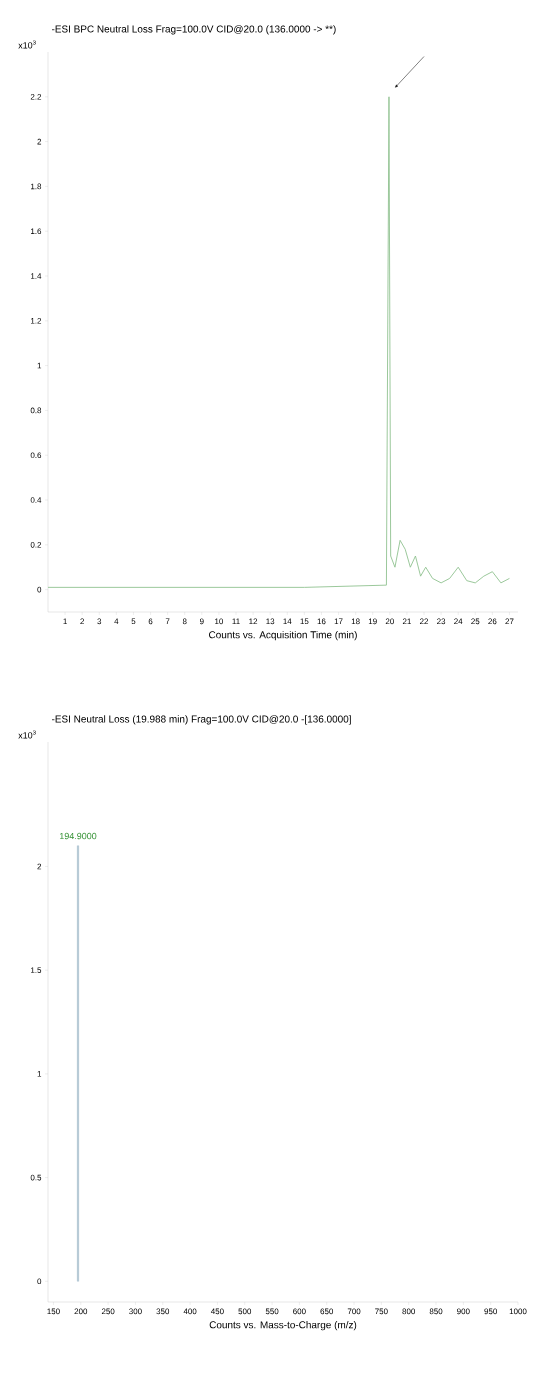 The width and height of the screenshot is (536, 1376). I want to click on x-axis-title: Counts vs. Acquisition Time (min), so click(283, 636).